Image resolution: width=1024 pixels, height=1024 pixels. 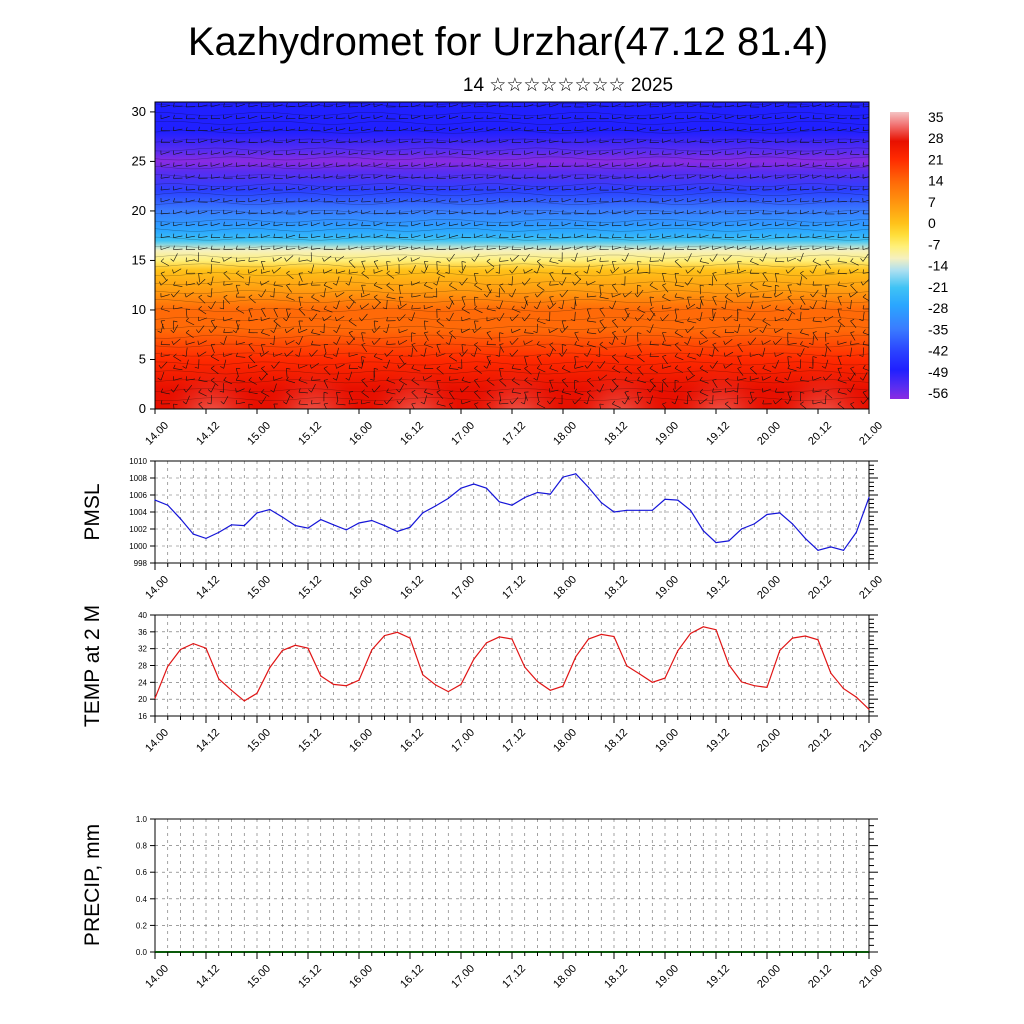 What do you see at coordinates (938, 351) in the screenshot?
I see `colorbar-label: -42` at bounding box center [938, 351].